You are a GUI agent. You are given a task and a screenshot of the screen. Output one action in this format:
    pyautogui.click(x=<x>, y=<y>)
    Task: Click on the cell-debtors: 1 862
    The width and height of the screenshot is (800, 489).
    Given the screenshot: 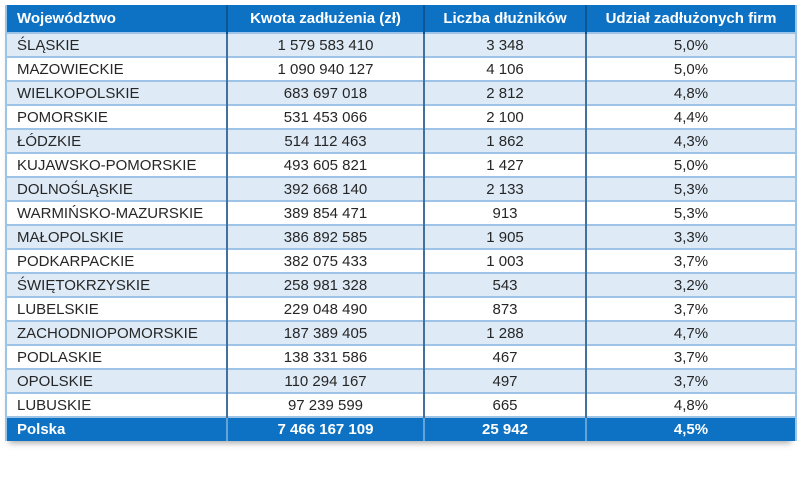 What is the action you would take?
    pyautogui.click(x=504, y=140)
    